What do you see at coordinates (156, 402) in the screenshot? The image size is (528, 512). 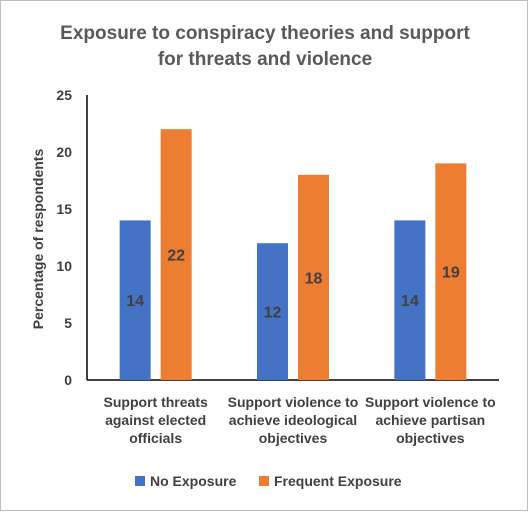 I see `x-category-label: Support threats` at bounding box center [156, 402].